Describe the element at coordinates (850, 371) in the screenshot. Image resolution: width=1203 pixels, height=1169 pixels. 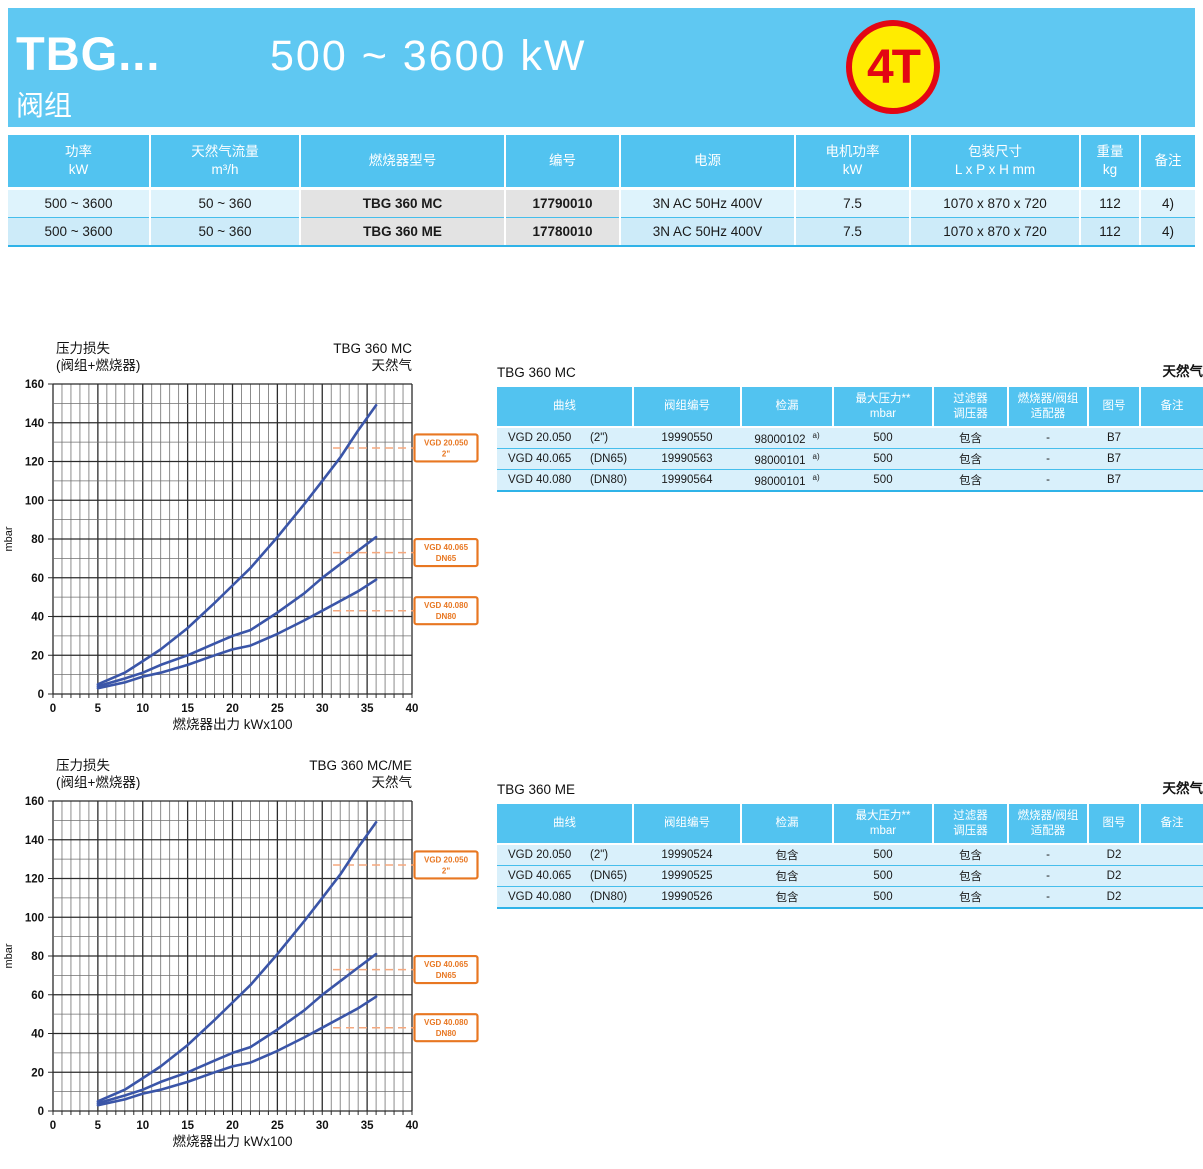
I see `mc-table-titlerow: TBG 360 MC 天然气` at that location.